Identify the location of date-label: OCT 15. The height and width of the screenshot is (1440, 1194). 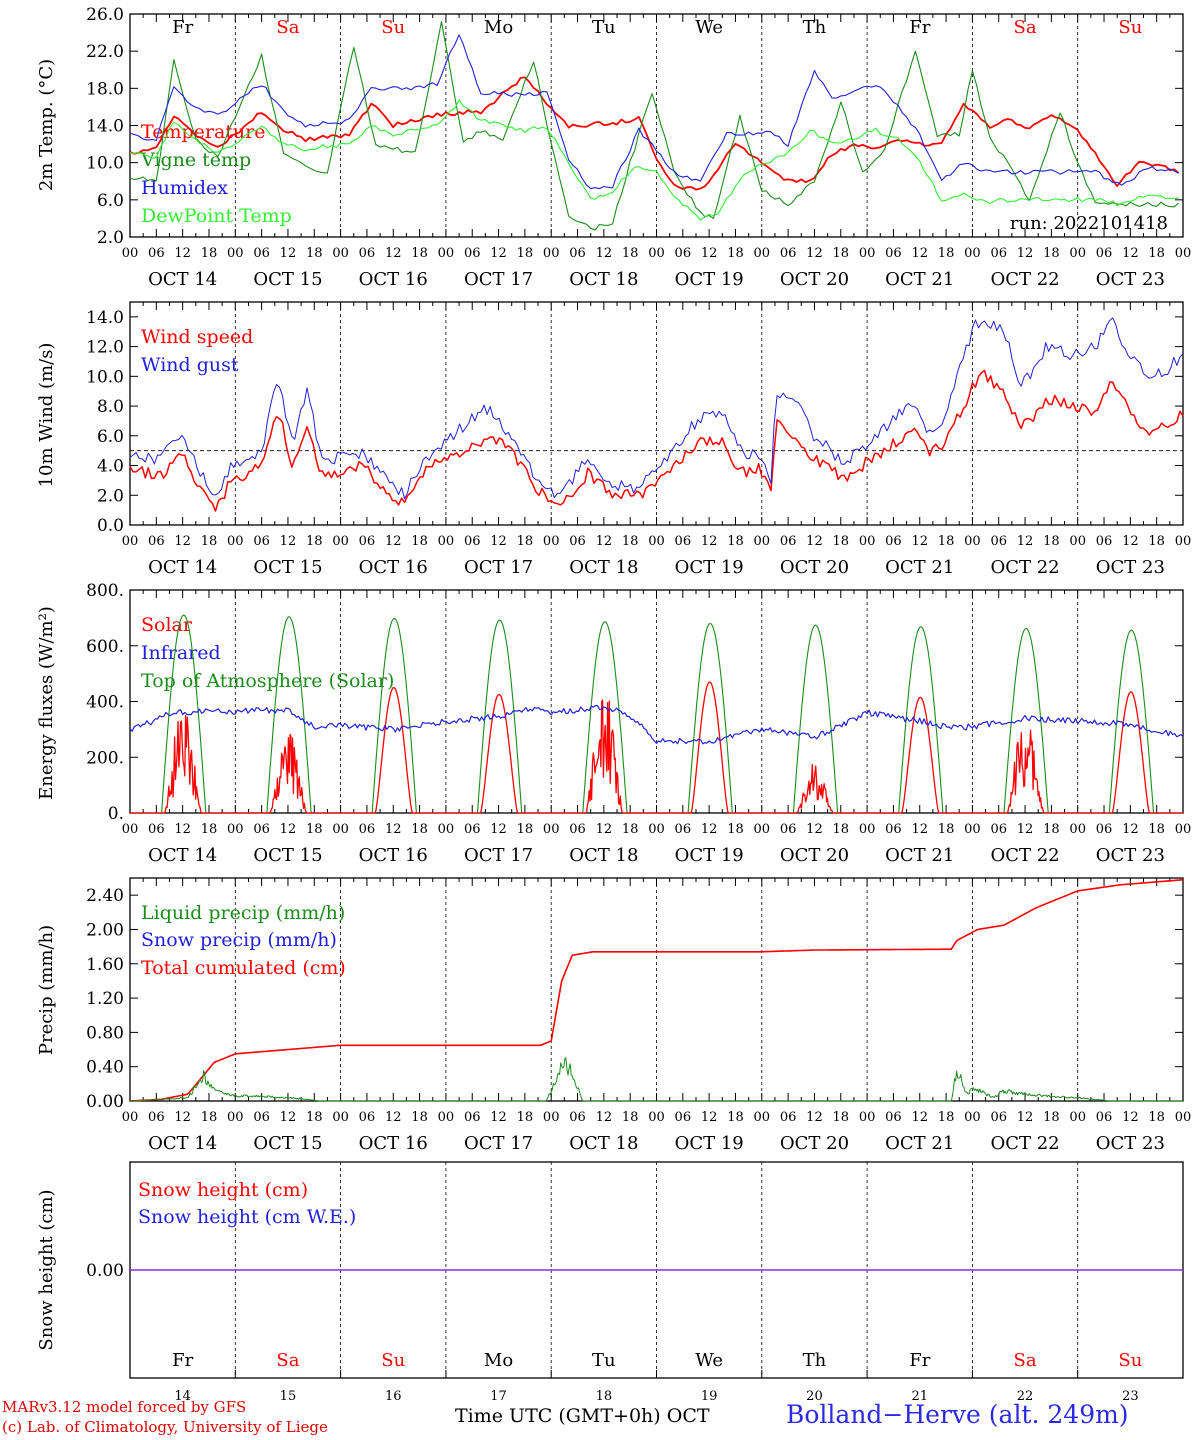
(287, 279).